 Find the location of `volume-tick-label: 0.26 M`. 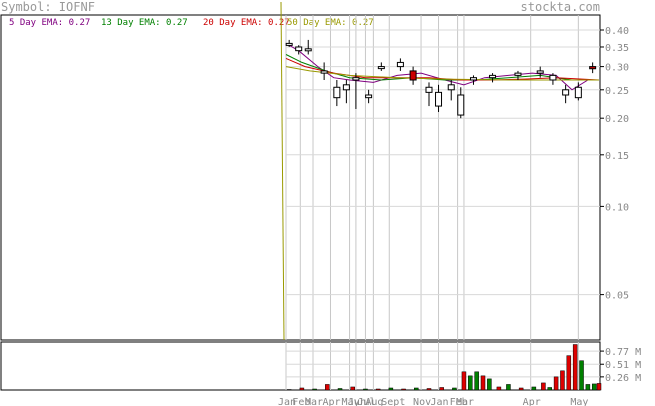

volume-tick-label: 0.26 M is located at coordinates (623, 378).